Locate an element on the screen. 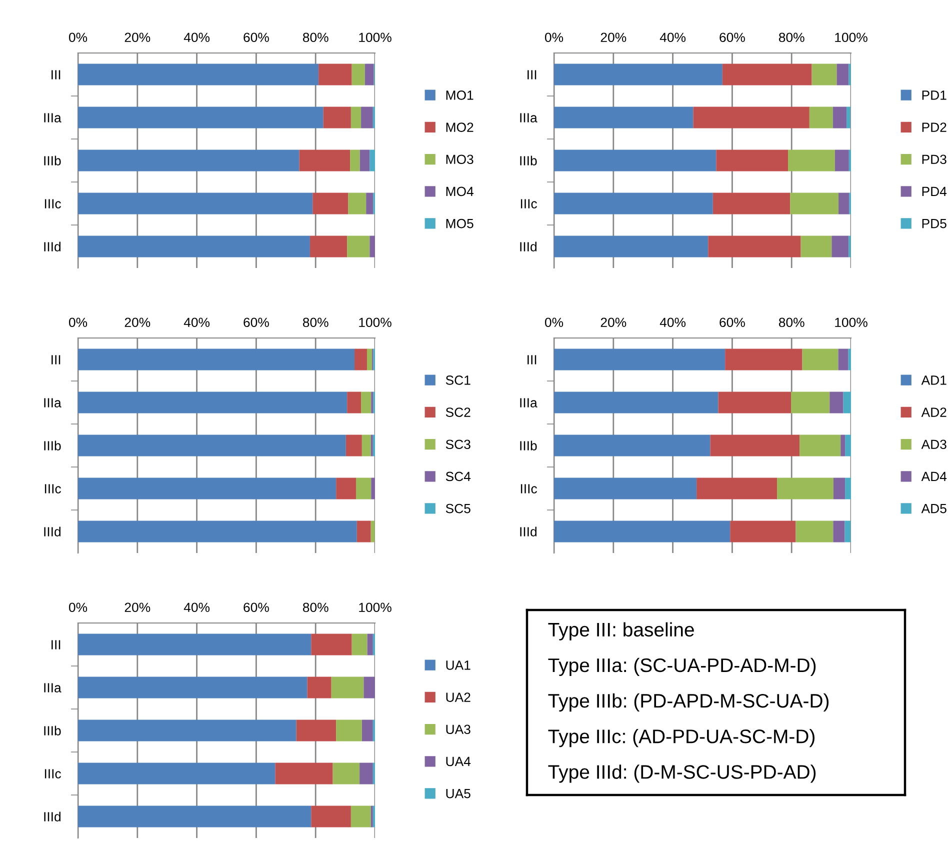  legend-label: MO1 is located at coordinates (460, 95).